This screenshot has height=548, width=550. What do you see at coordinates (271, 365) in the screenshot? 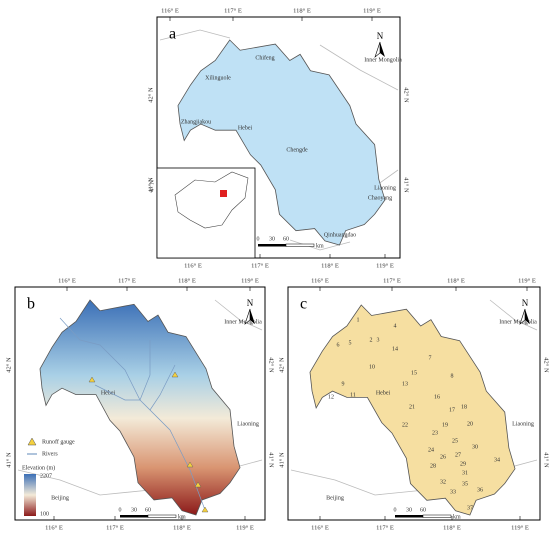
I see `right-tick-label: 42° N` at bounding box center [271, 365].